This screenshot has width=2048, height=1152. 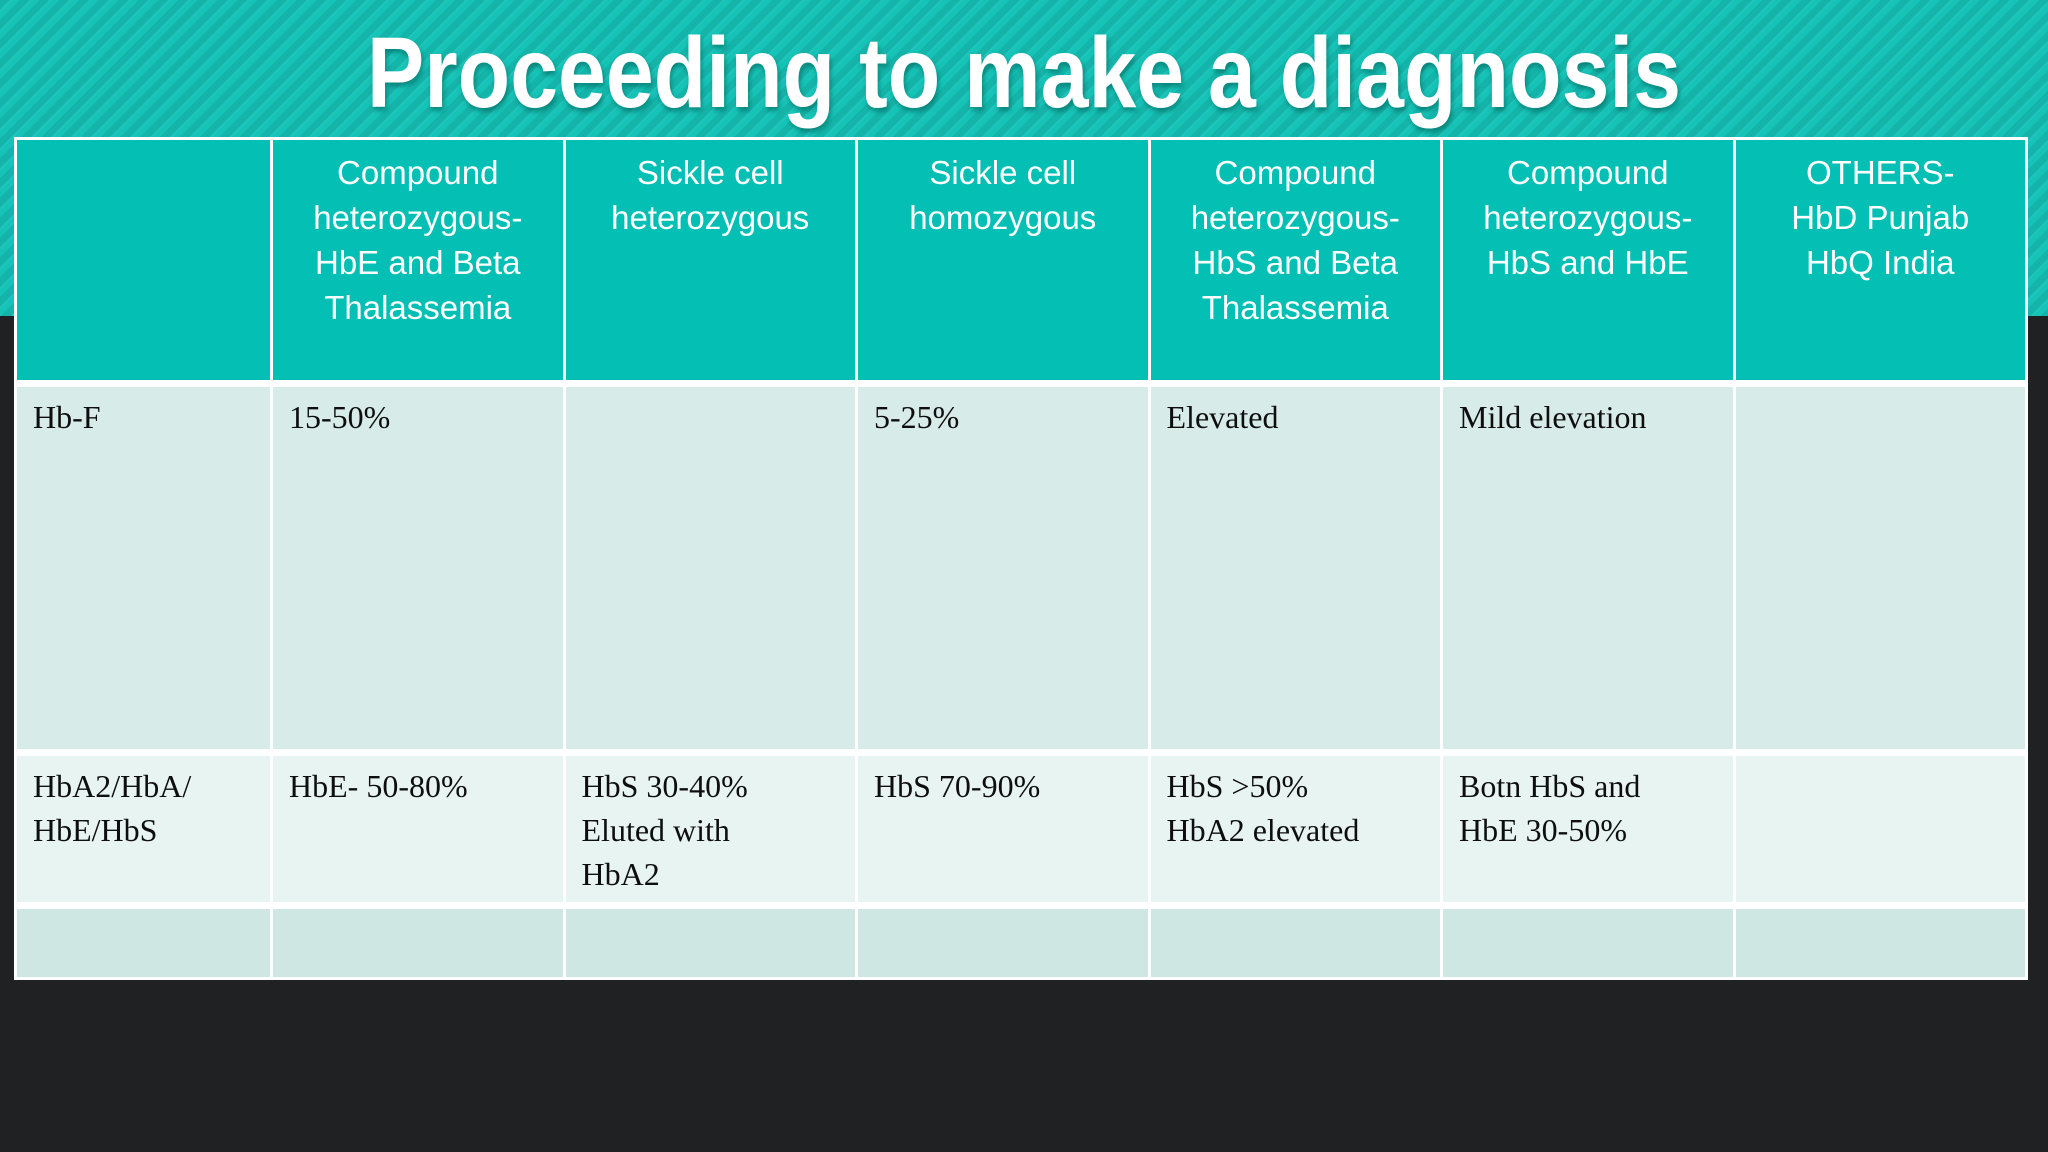 I want to click on table-cell: Botn HbS and HbE 30-50%, so click(x=1588, y=829).